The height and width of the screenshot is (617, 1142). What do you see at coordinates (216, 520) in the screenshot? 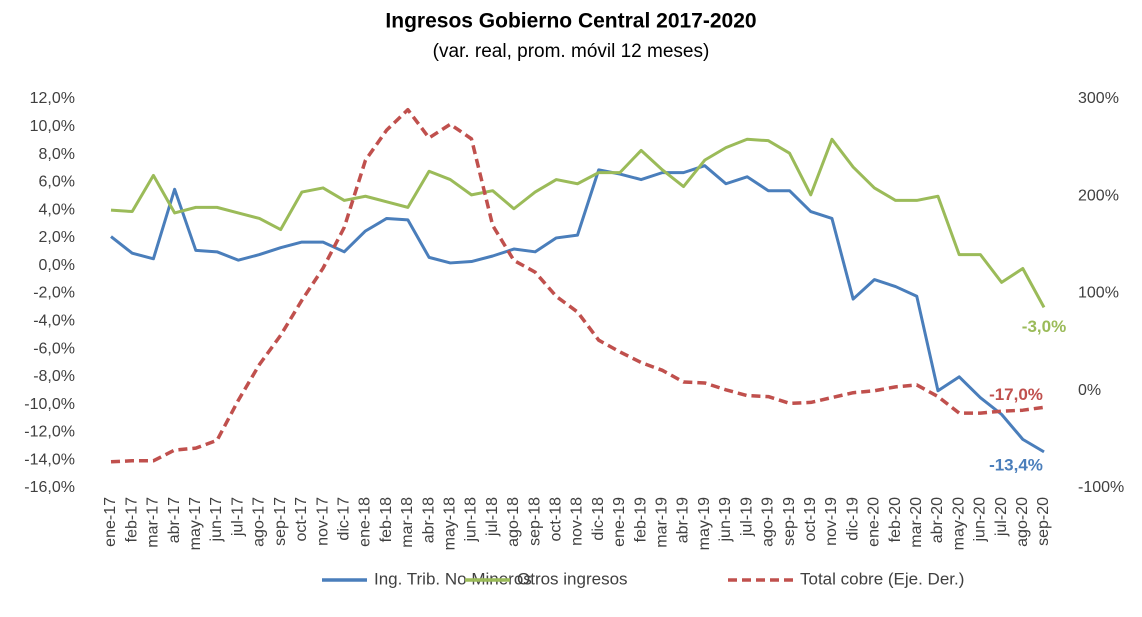
I see `x-tick-label: jun-17` at bounding box center [216, 520].